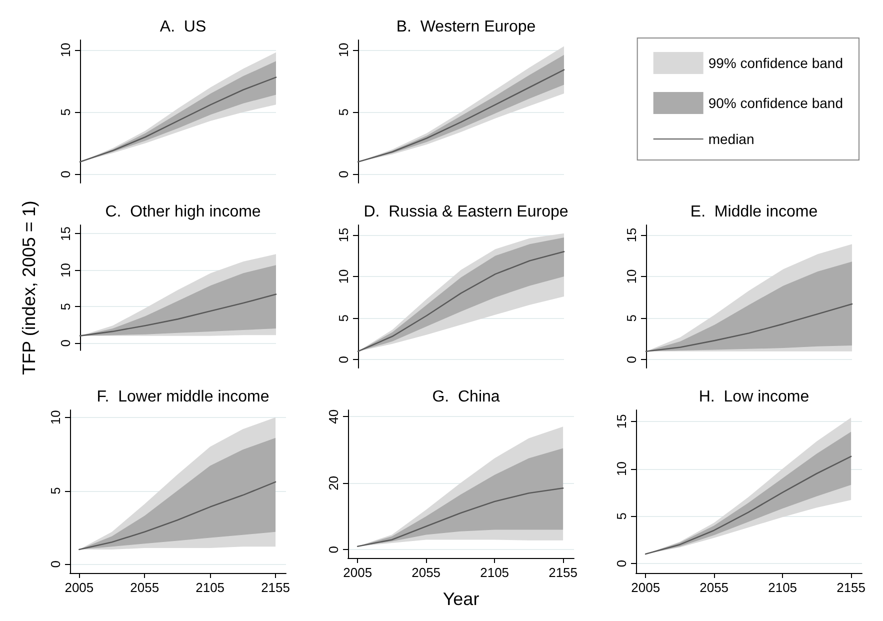  I want to click on chart-title: A. US, so click(183, 27).